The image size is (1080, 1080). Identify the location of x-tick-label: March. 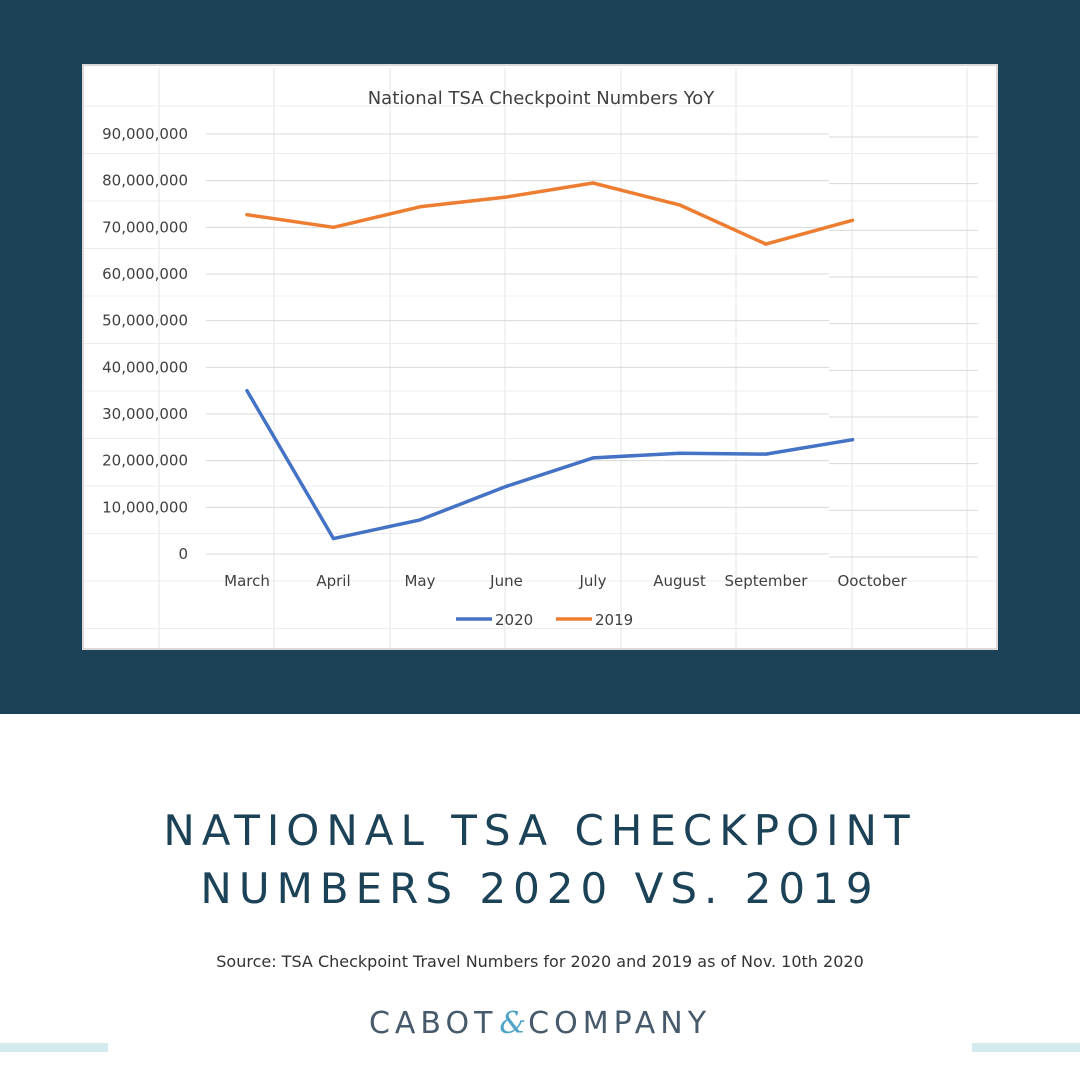
(247, 581).